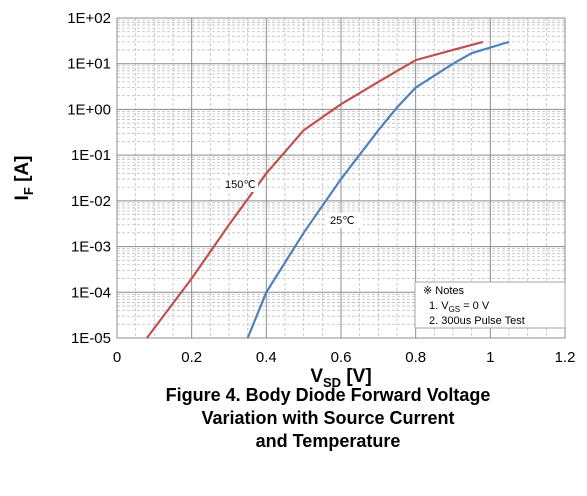  I want to click on notes-line: 2. 300us Pulse Test, so click(477, 321).